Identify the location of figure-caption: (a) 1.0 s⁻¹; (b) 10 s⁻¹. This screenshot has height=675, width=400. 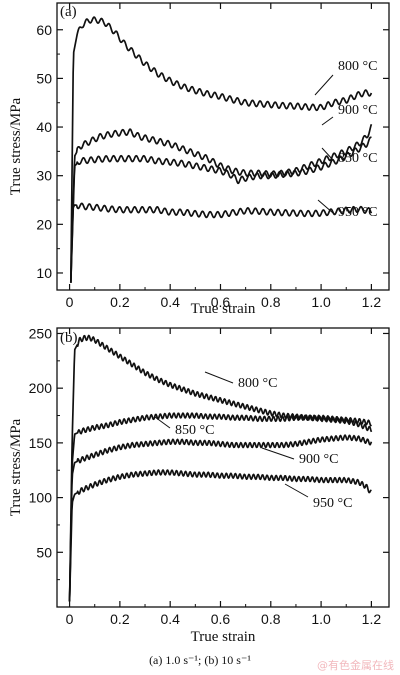
(200, 660).